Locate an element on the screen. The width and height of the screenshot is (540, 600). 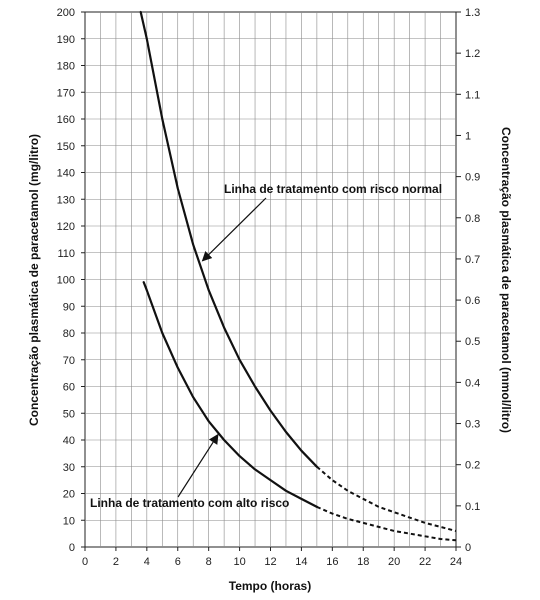
high-risk-arrow is located at coordinates (198, 465).